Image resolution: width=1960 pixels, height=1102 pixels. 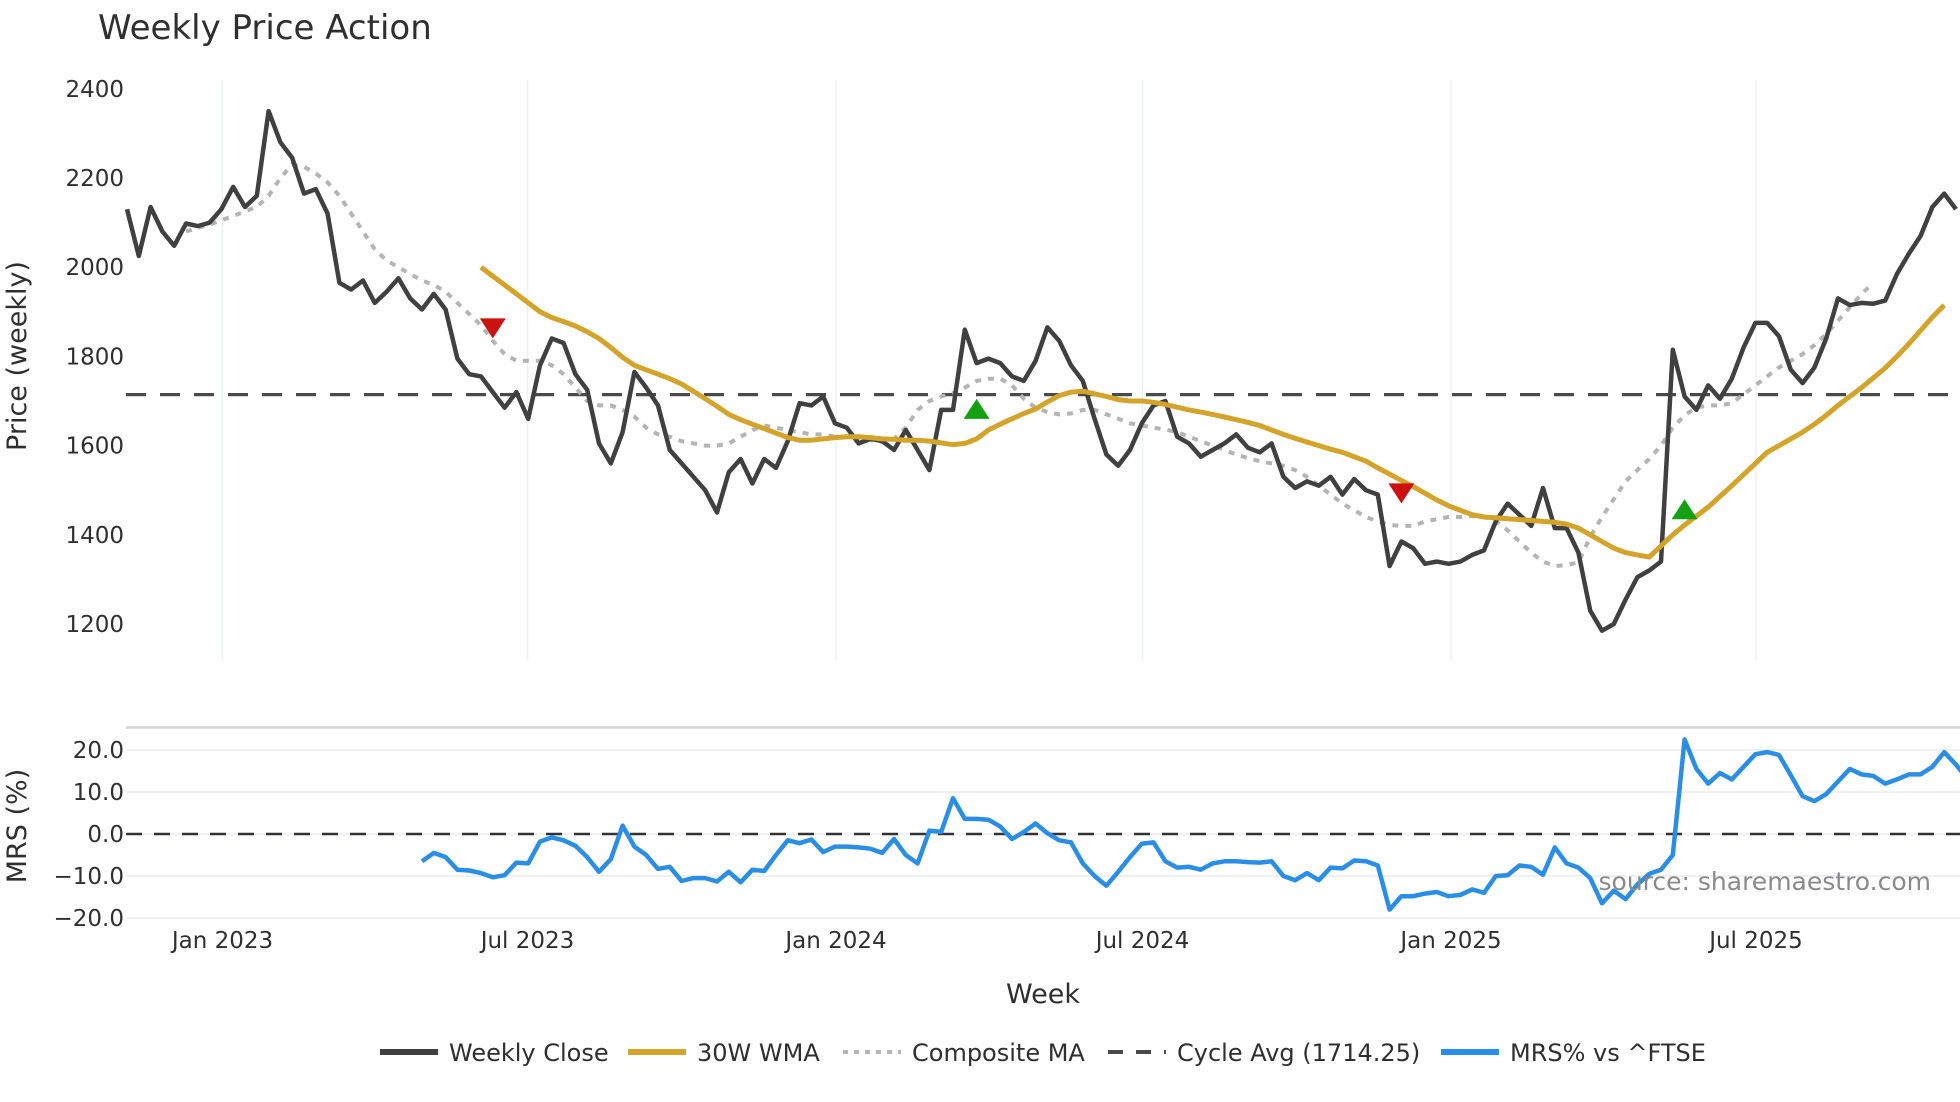 I want to click on legend-item: MRS% vs ^FTSE, so click(x=1573, y=1053).